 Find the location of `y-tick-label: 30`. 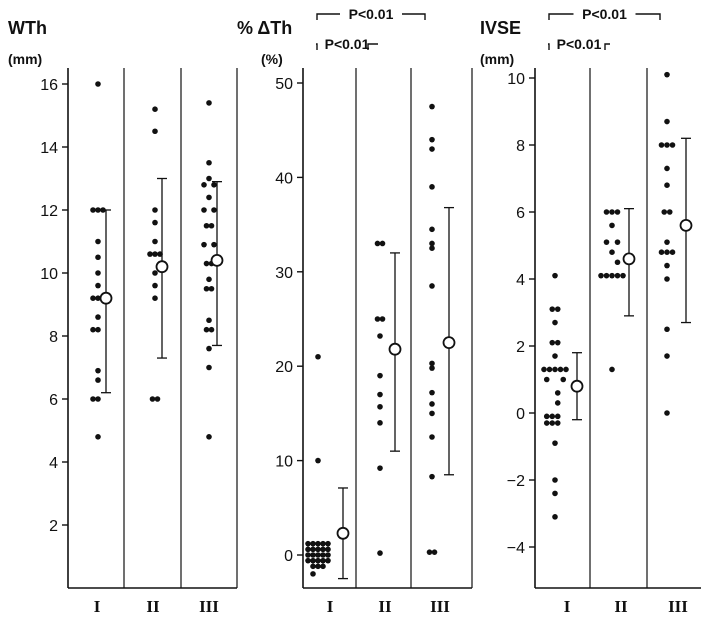

y-tick-label: 30 is located at coordinates (284, 273).